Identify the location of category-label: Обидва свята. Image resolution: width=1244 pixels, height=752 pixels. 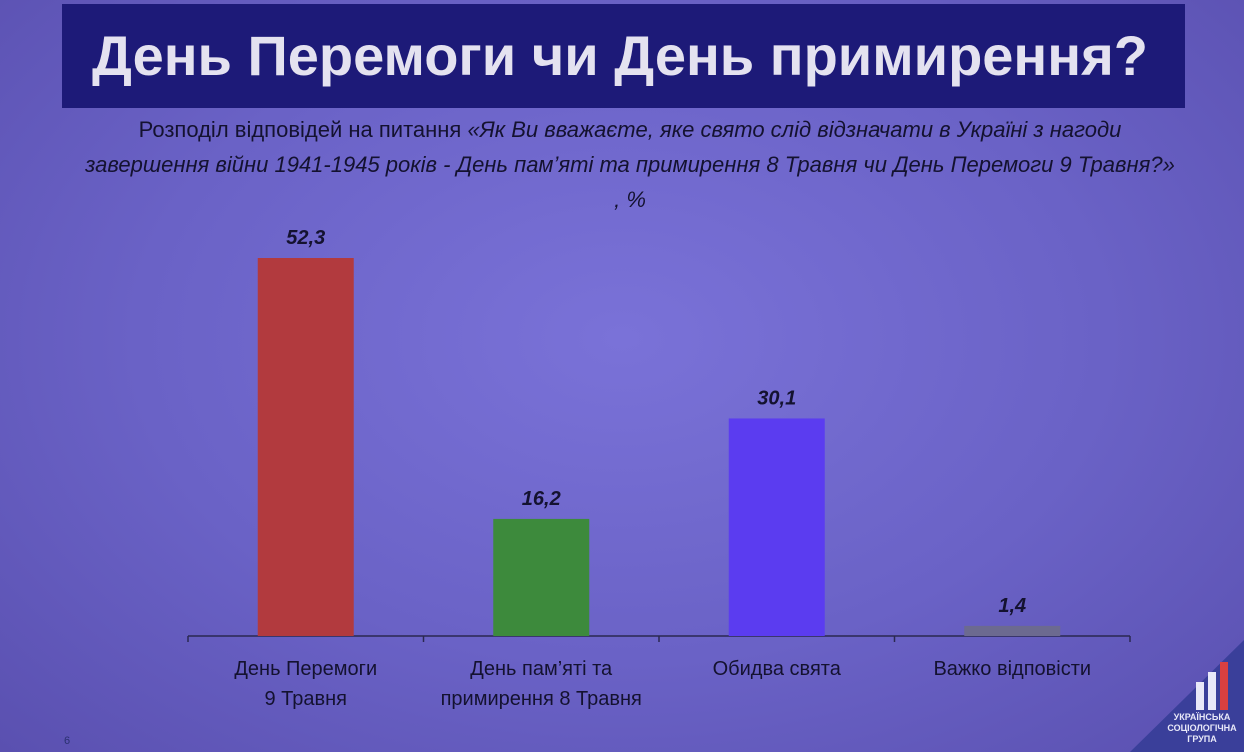
(776, 669).